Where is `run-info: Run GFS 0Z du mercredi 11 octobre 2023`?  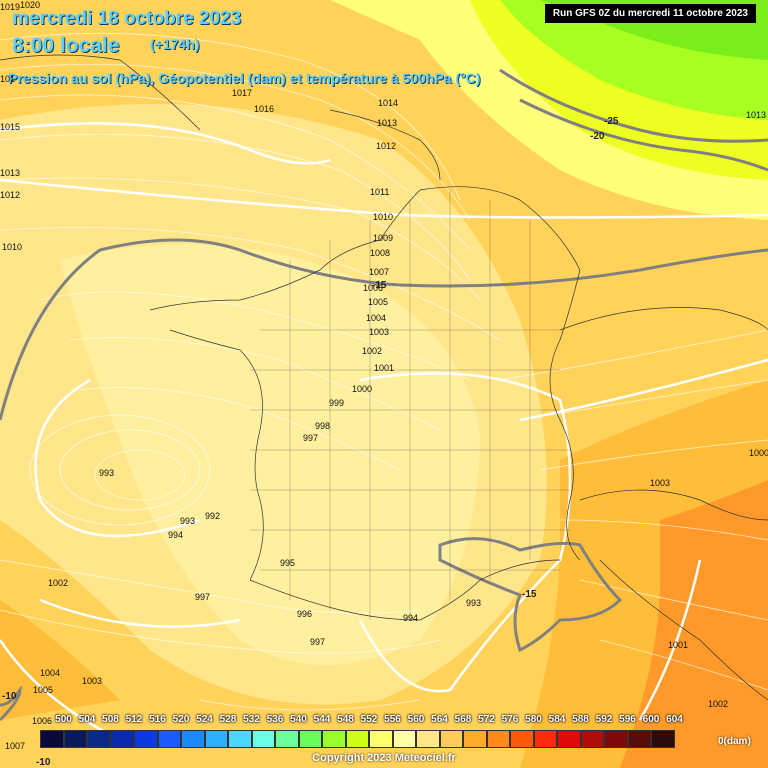
run-info: Run GFS 0Z du mercredi 11 octobre 2023 is located at coordinates (650, 13).